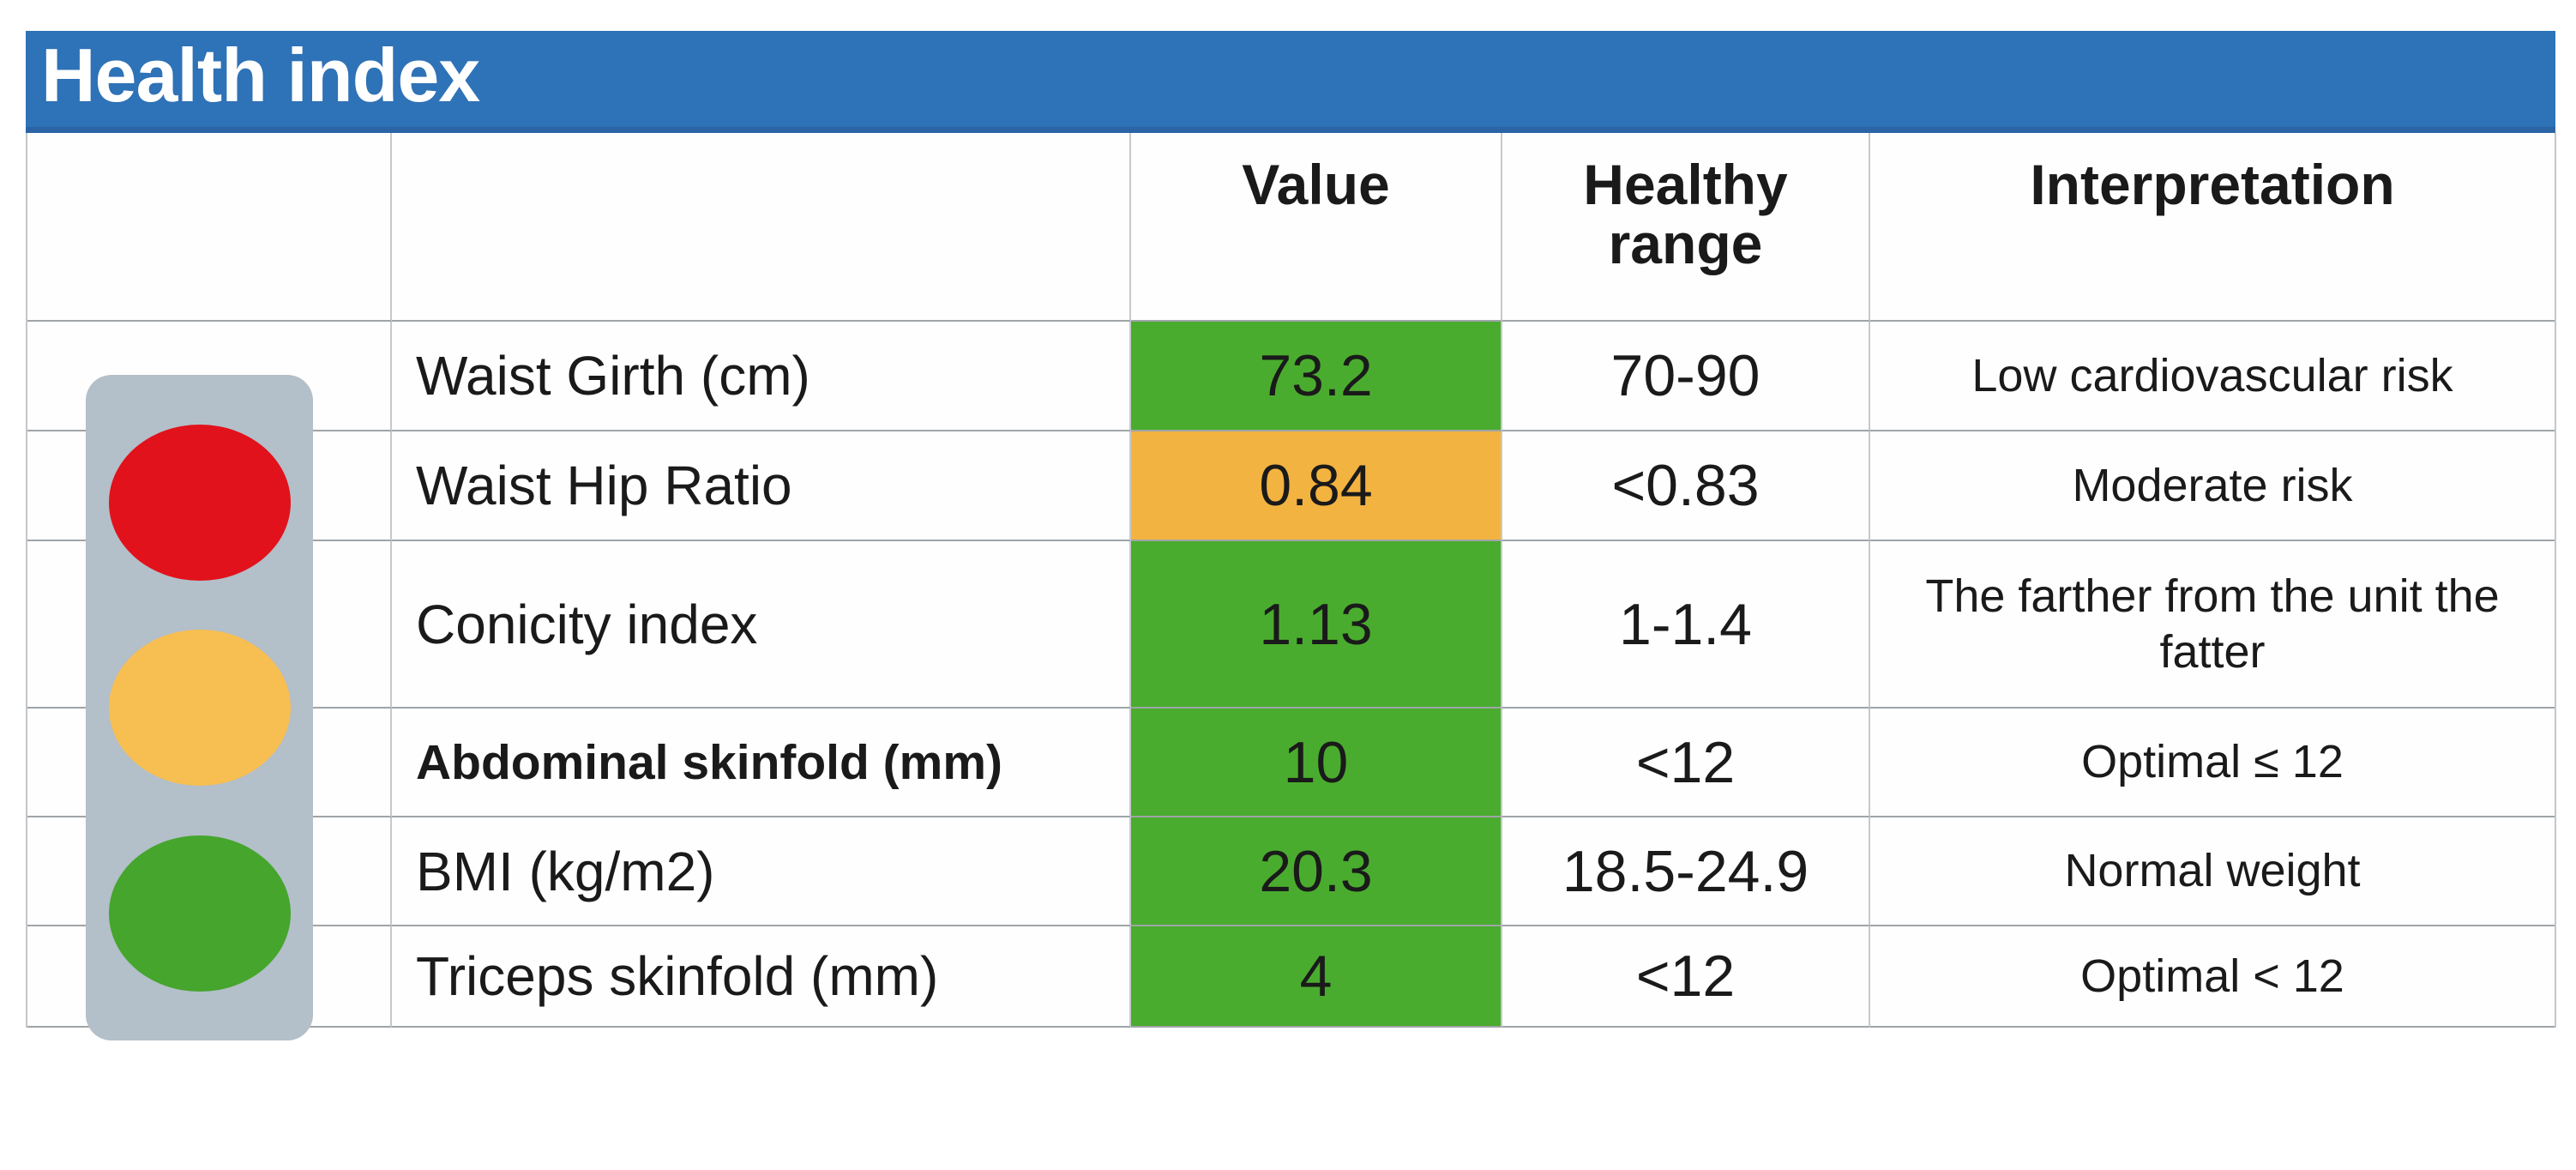 The width and height of the screenshot is (2576, 1170). Describe the element at coordinates (761, 486) in the screenshot. I see `row-label-waist-hip-ratio: Waist Hip Ratio` at that location.